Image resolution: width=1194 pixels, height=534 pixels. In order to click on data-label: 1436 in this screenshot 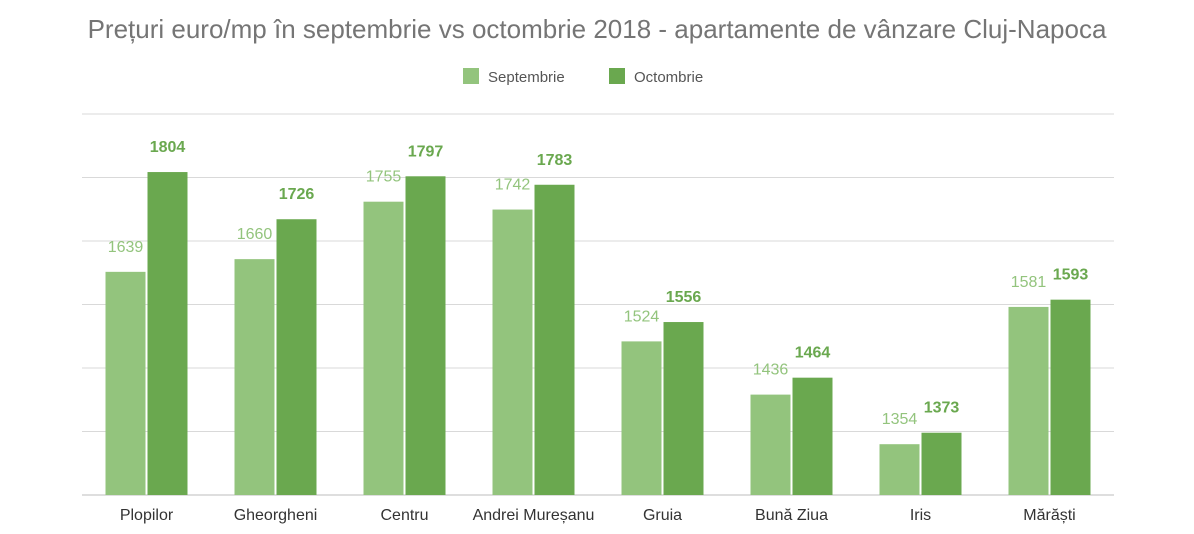, I will do `click(771, 370)`.